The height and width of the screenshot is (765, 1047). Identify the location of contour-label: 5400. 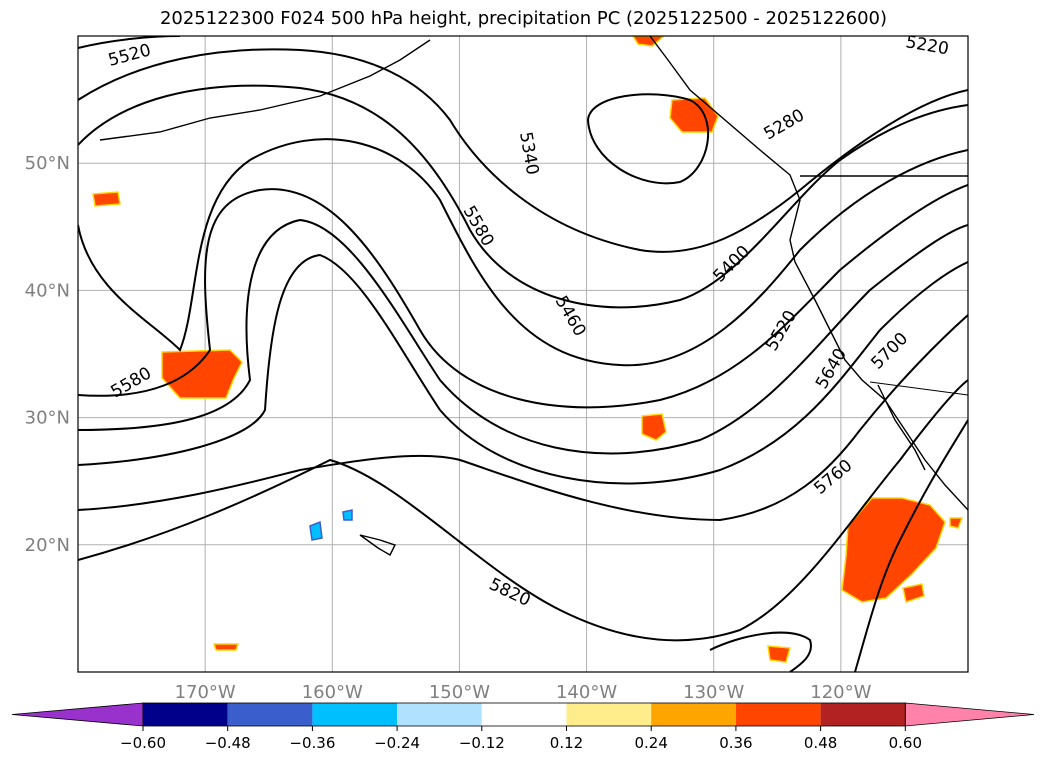
(731, 264).